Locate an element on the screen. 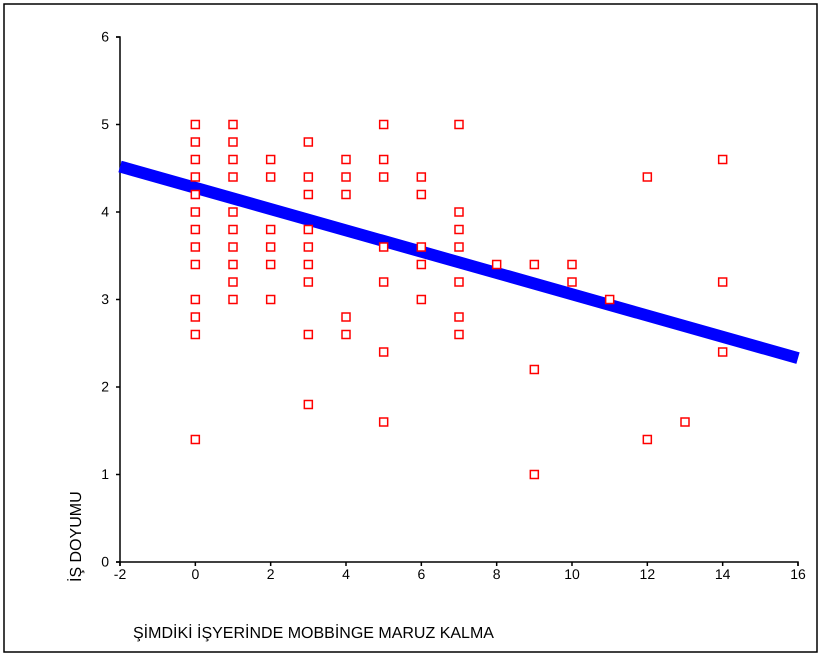  x-tick-label: 14 is located at coordinates (722, 574).